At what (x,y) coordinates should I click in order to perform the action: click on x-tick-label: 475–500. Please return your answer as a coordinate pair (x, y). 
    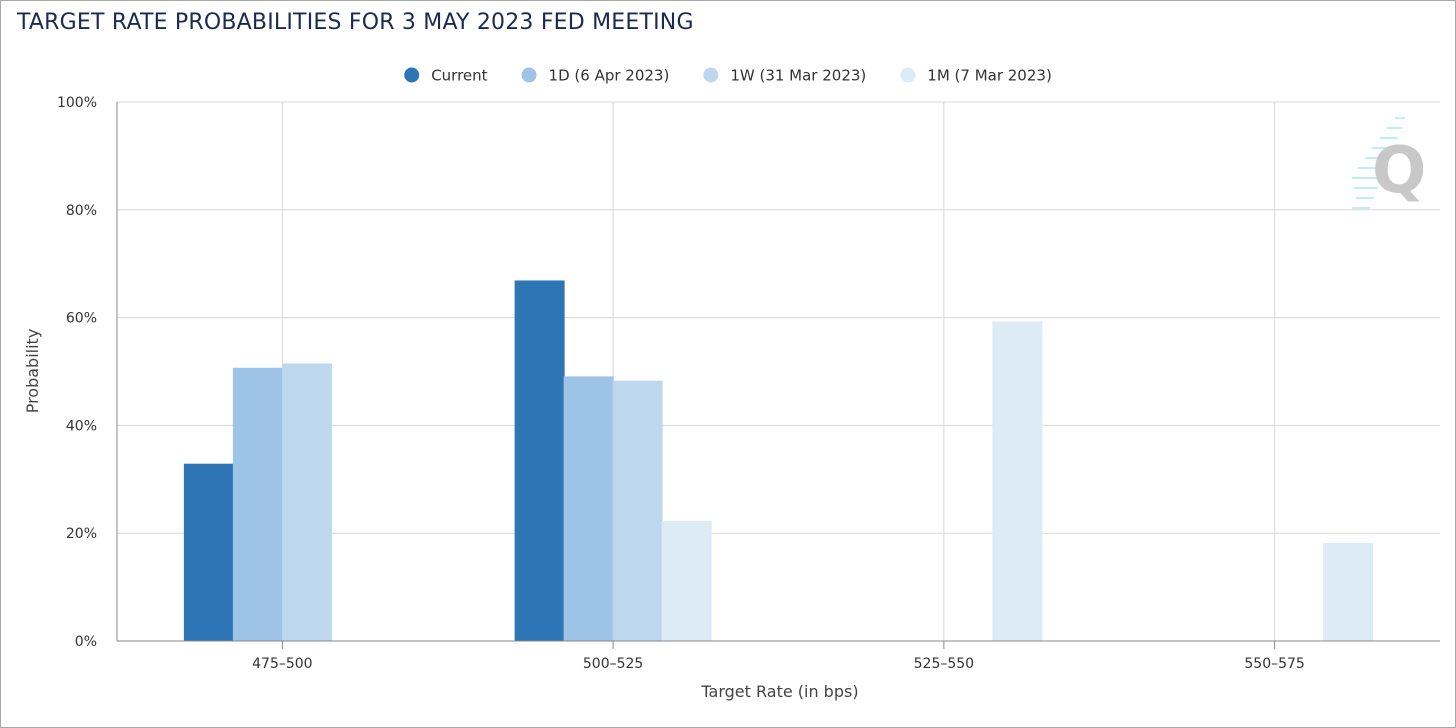
    Looking at the image, I should click on (282, 664).